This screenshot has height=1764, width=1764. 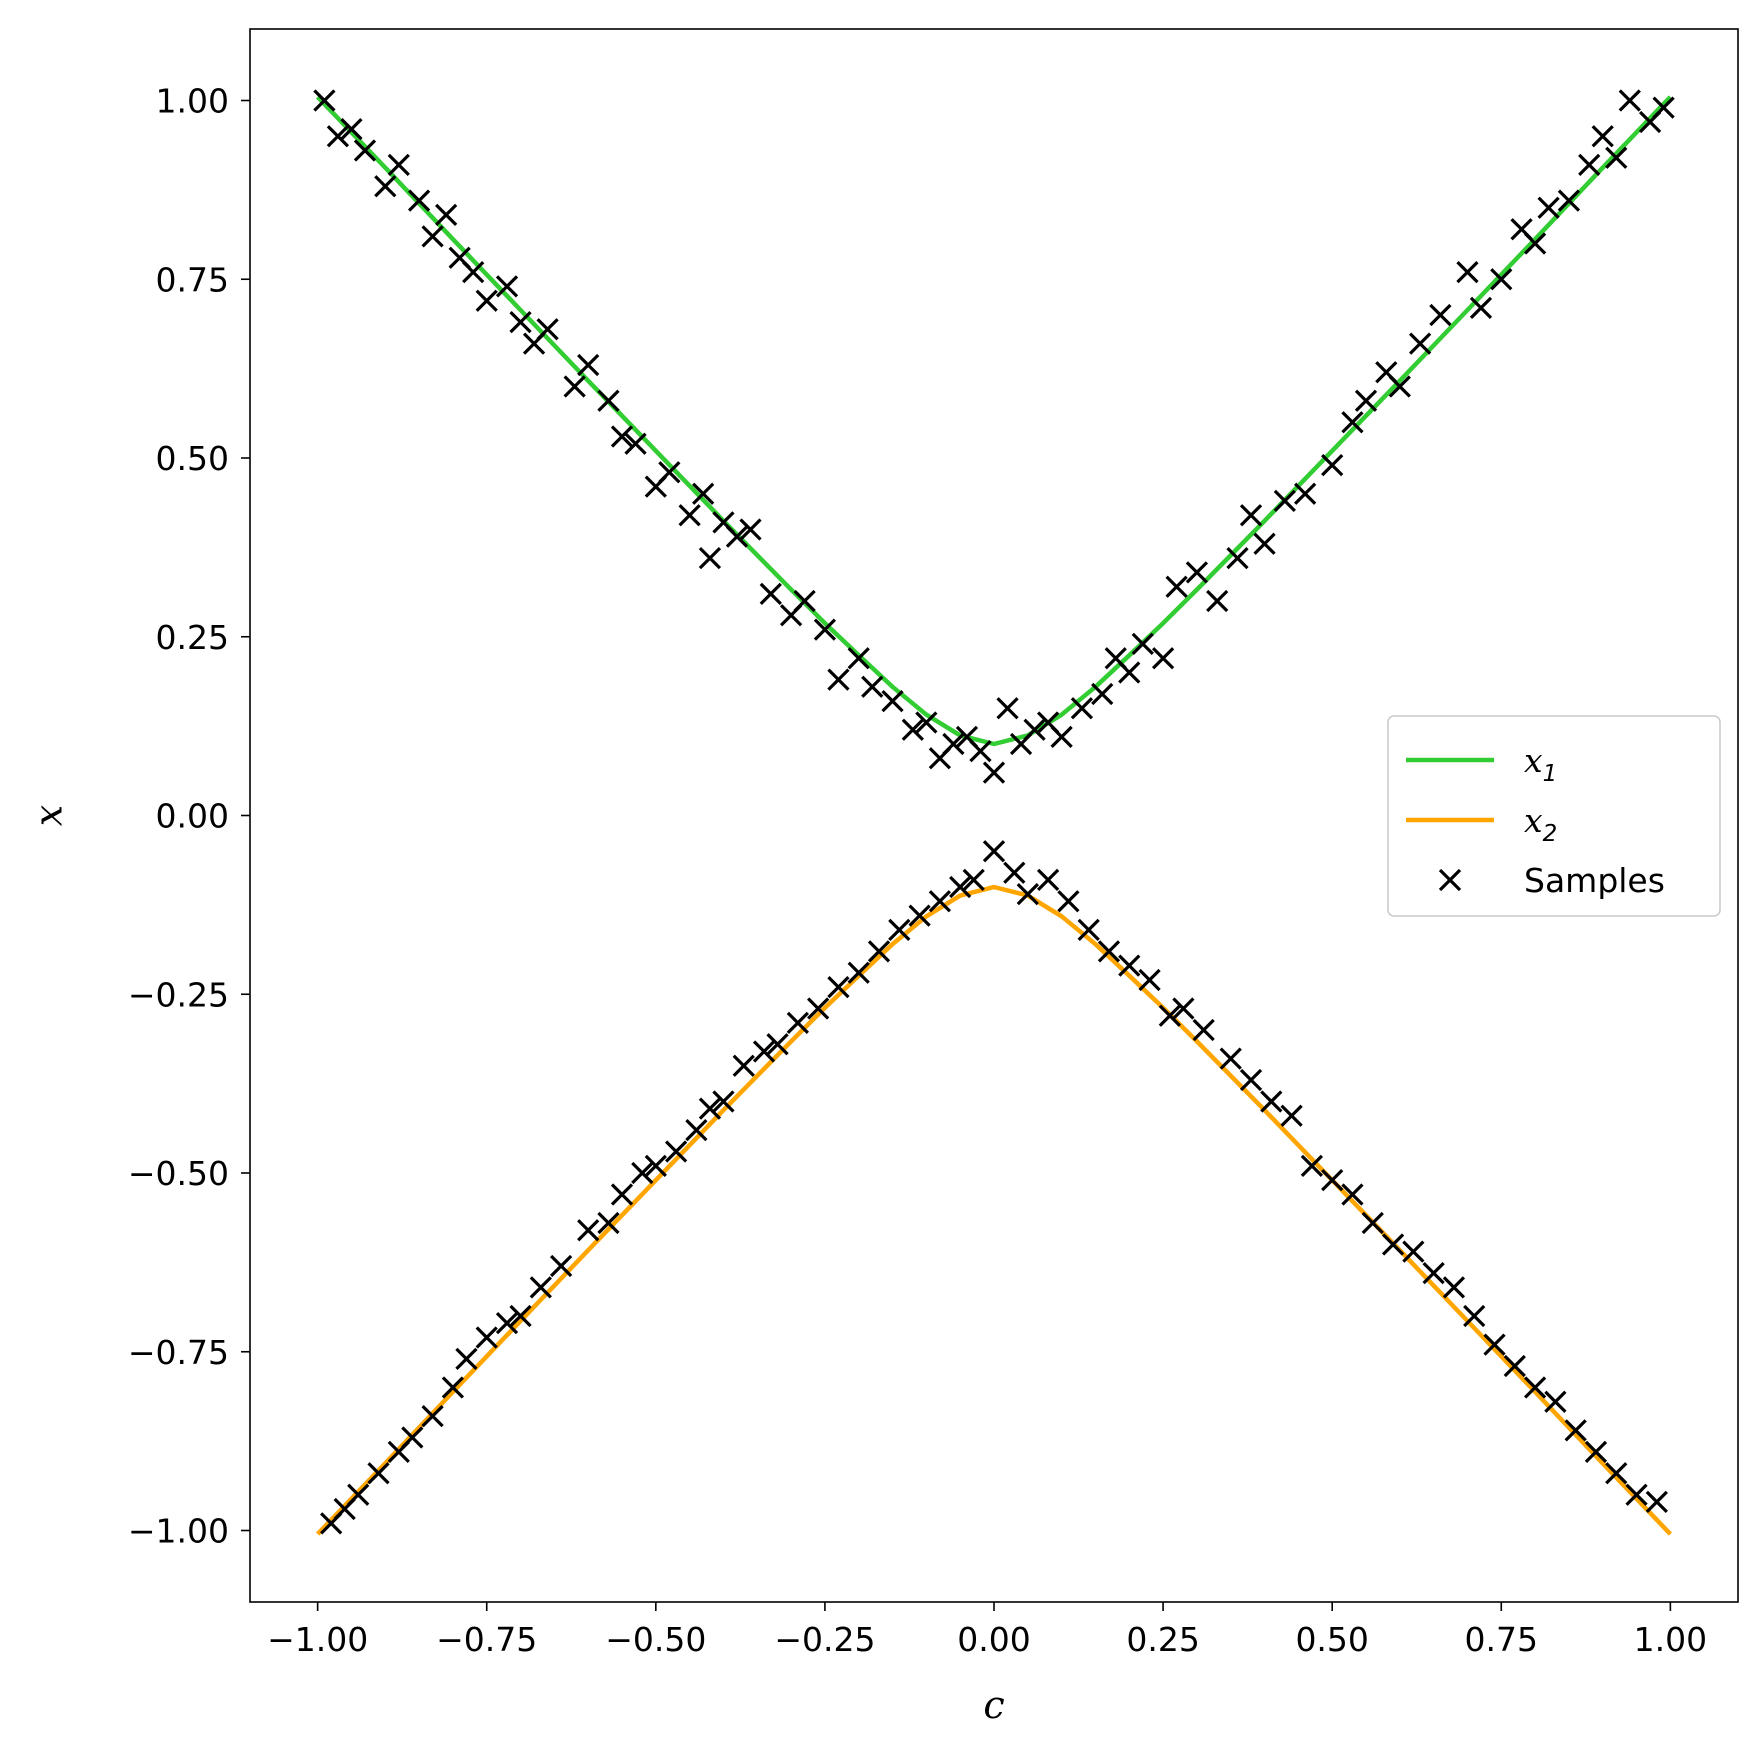 I want to click on x-axis-label: c, so click(x=993, y=1705).